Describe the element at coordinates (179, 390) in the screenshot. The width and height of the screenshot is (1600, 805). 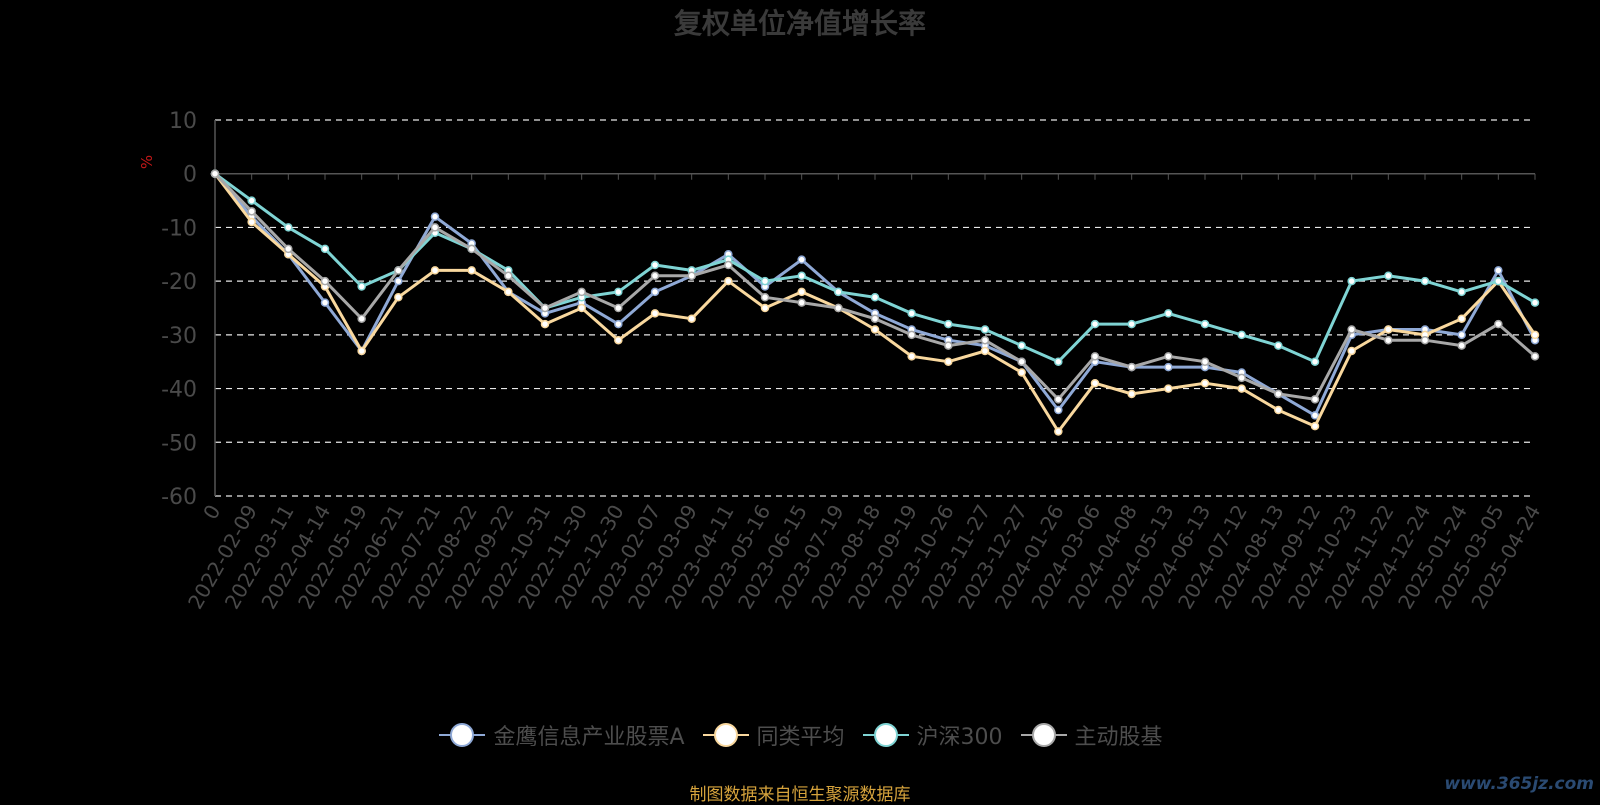
I see `y-tick-label: -40` at that location.